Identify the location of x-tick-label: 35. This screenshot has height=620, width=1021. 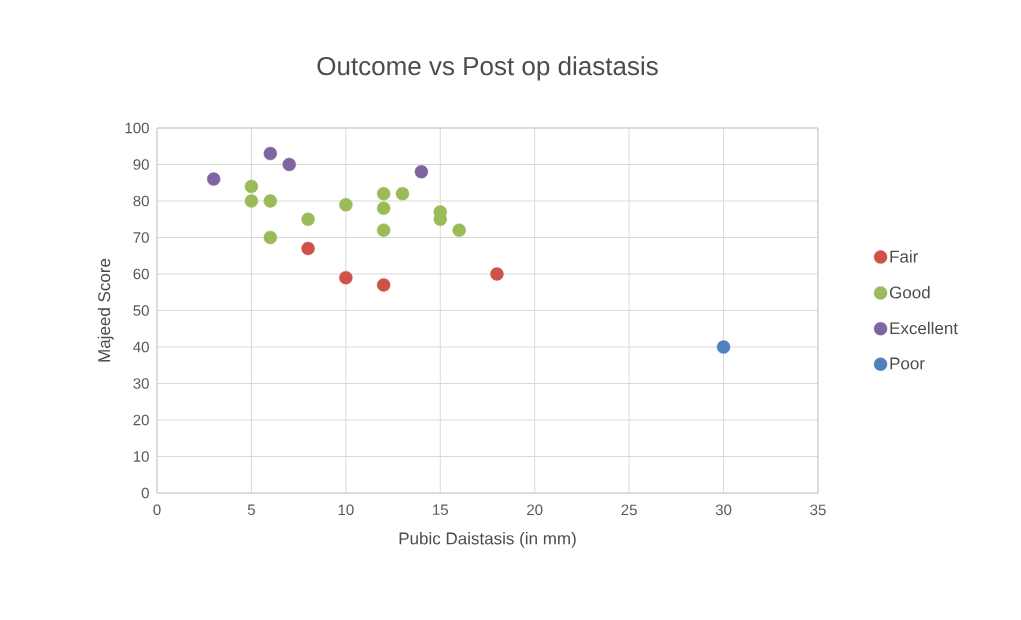
(818, 510).